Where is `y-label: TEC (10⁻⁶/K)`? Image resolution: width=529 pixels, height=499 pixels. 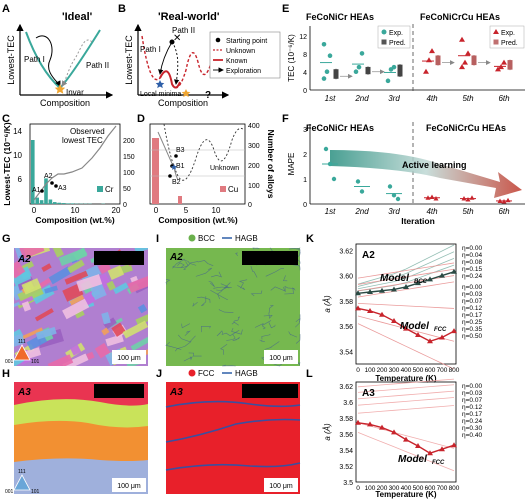 y-label: TEC (10⁻⁶/K) is located at coordinates (291, 58).